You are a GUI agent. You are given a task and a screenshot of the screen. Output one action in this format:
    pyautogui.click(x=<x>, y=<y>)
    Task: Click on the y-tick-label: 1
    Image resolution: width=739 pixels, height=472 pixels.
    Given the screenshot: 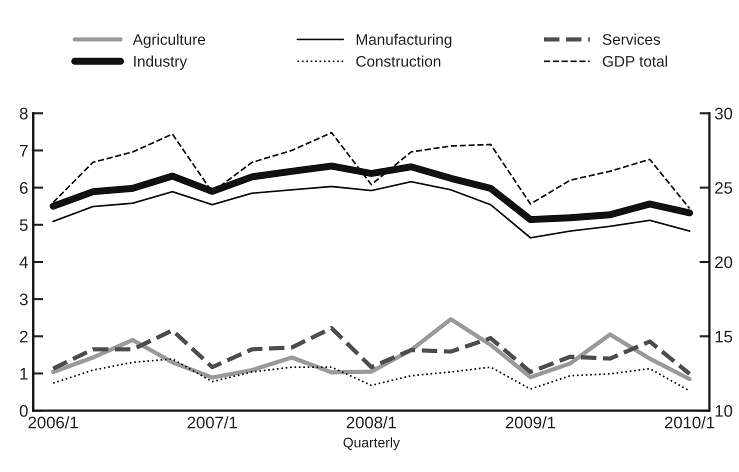 What is the action you would take?
    pyautogui.click(x=24, y=374)
    